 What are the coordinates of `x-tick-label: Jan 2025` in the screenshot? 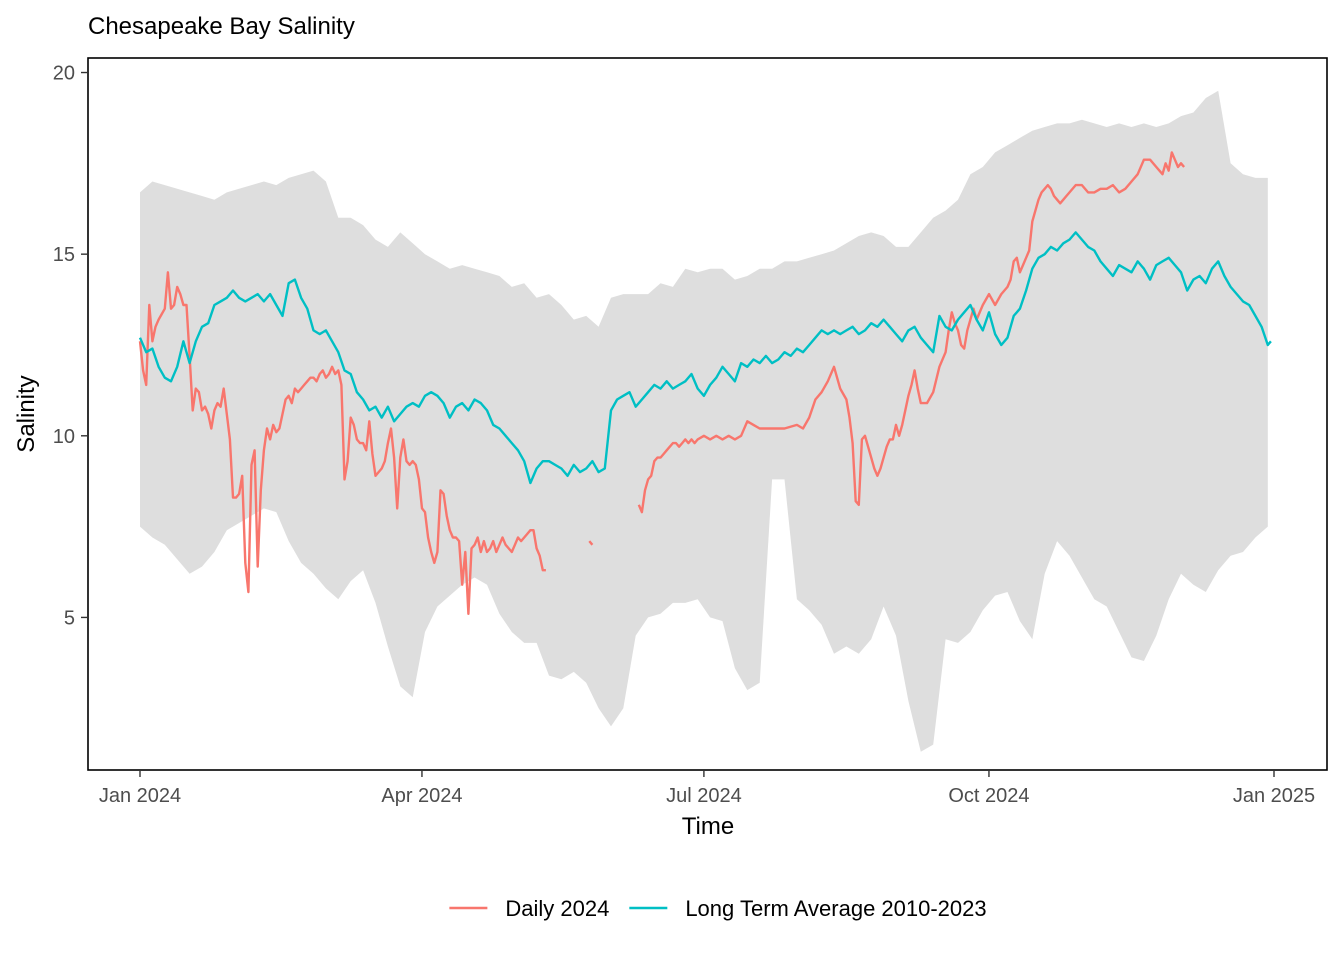 It's located at (1274, 796).